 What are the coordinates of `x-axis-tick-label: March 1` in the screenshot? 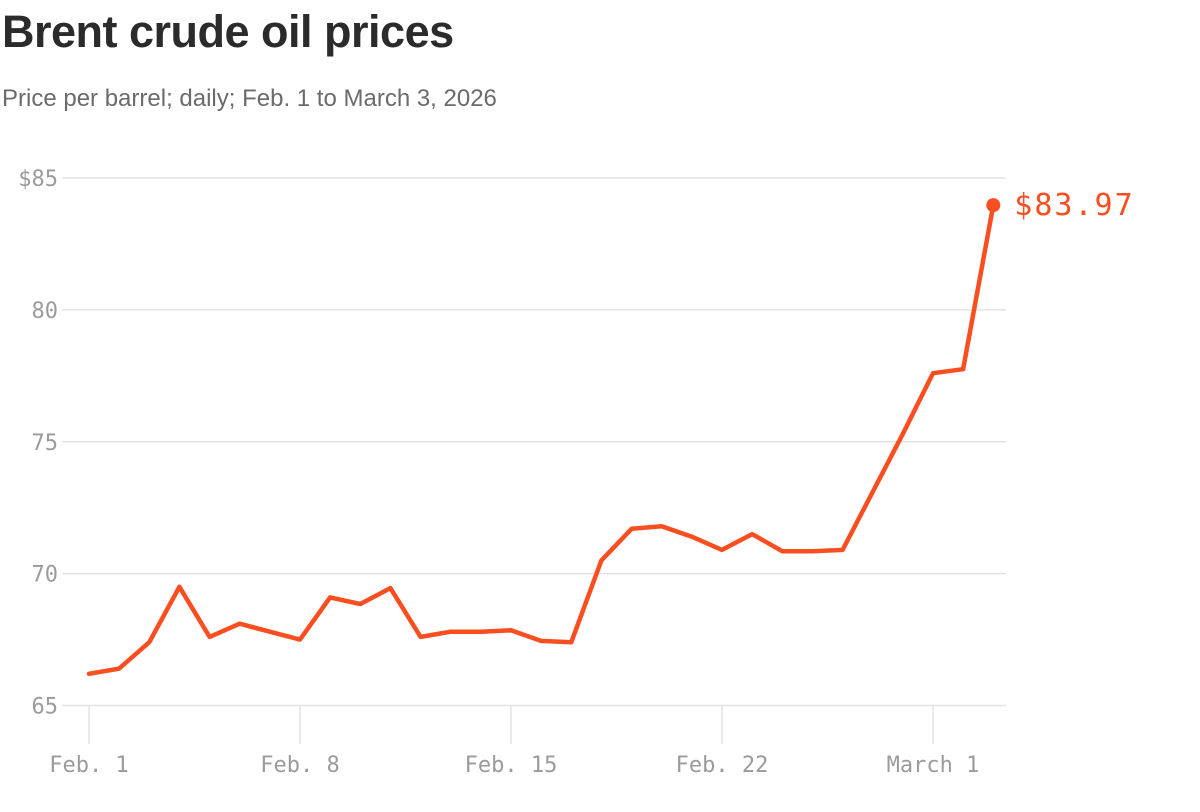 It's located at (933, 765).